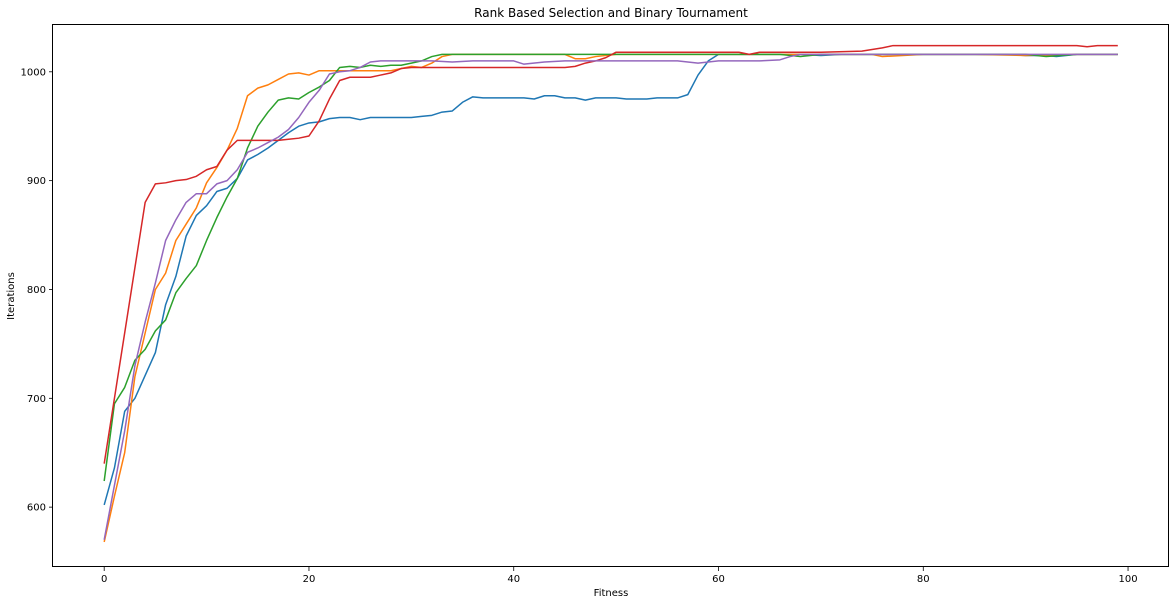  Describe the element at coordinates (513, 579) in the screenshot. I see `x-tick-label: 40` at that location.